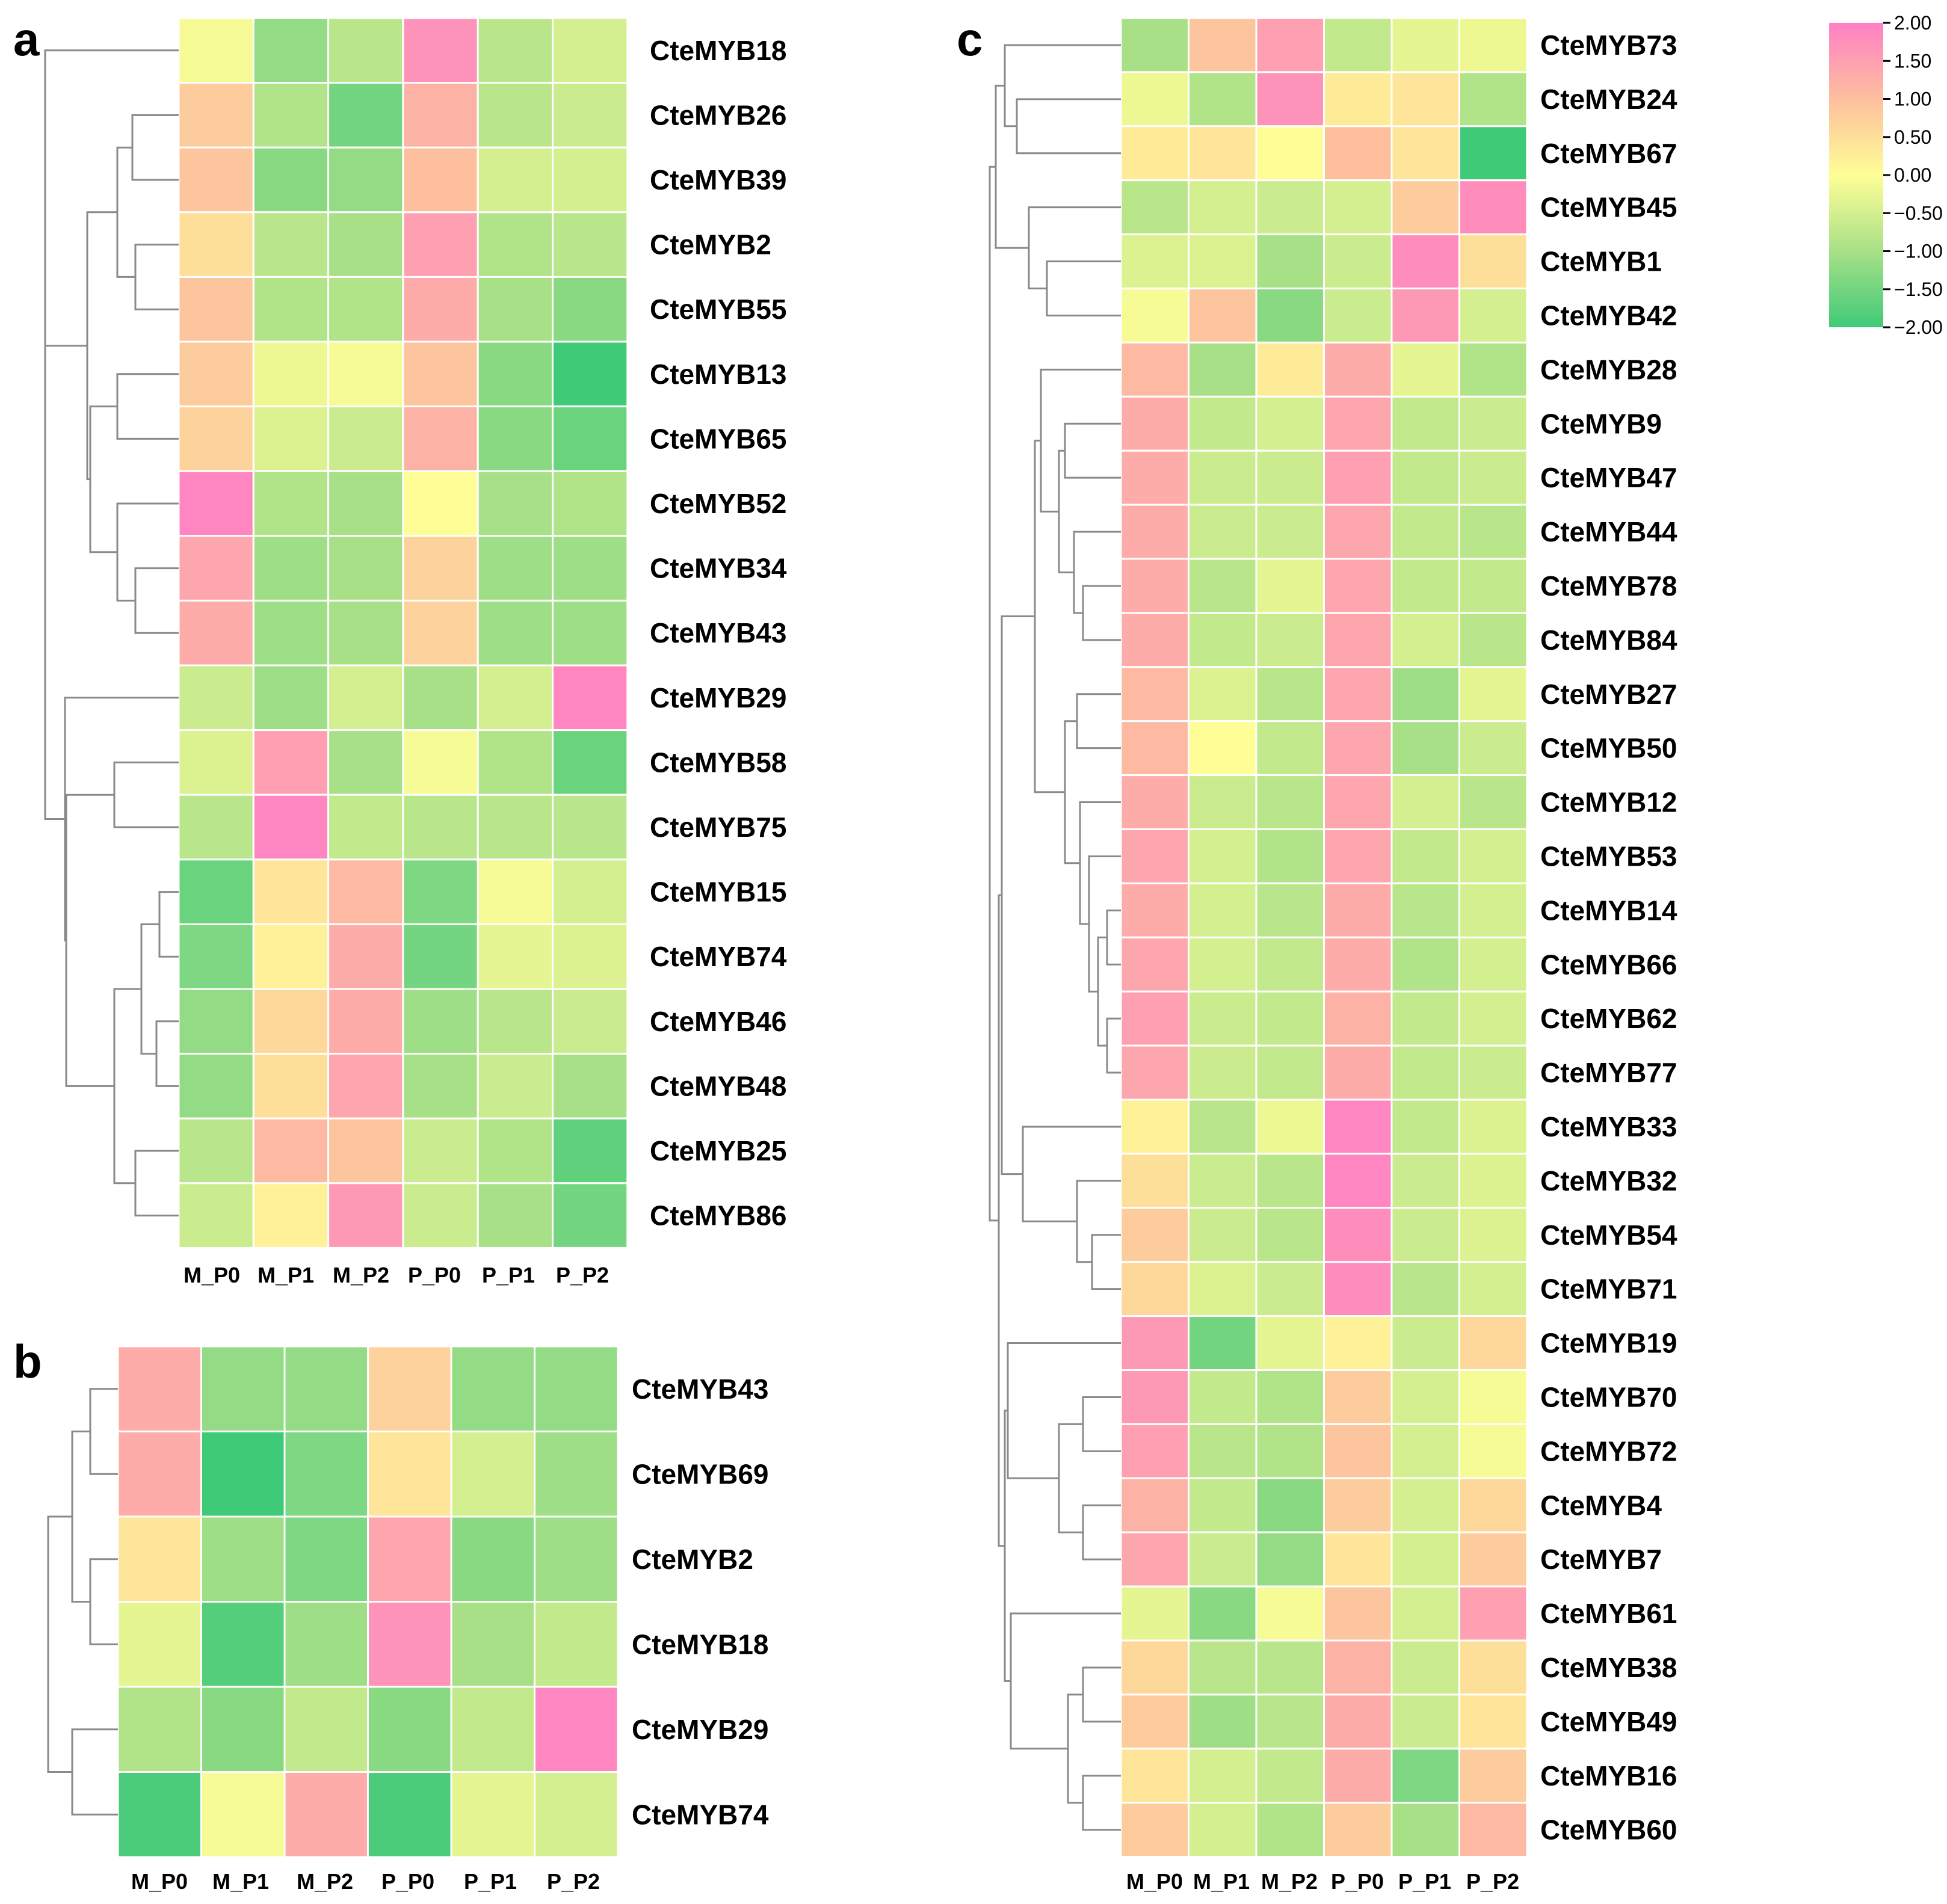 The image size is (1947, 1904). I want to click on row-label: CteMYB24, so click(1608, 100).